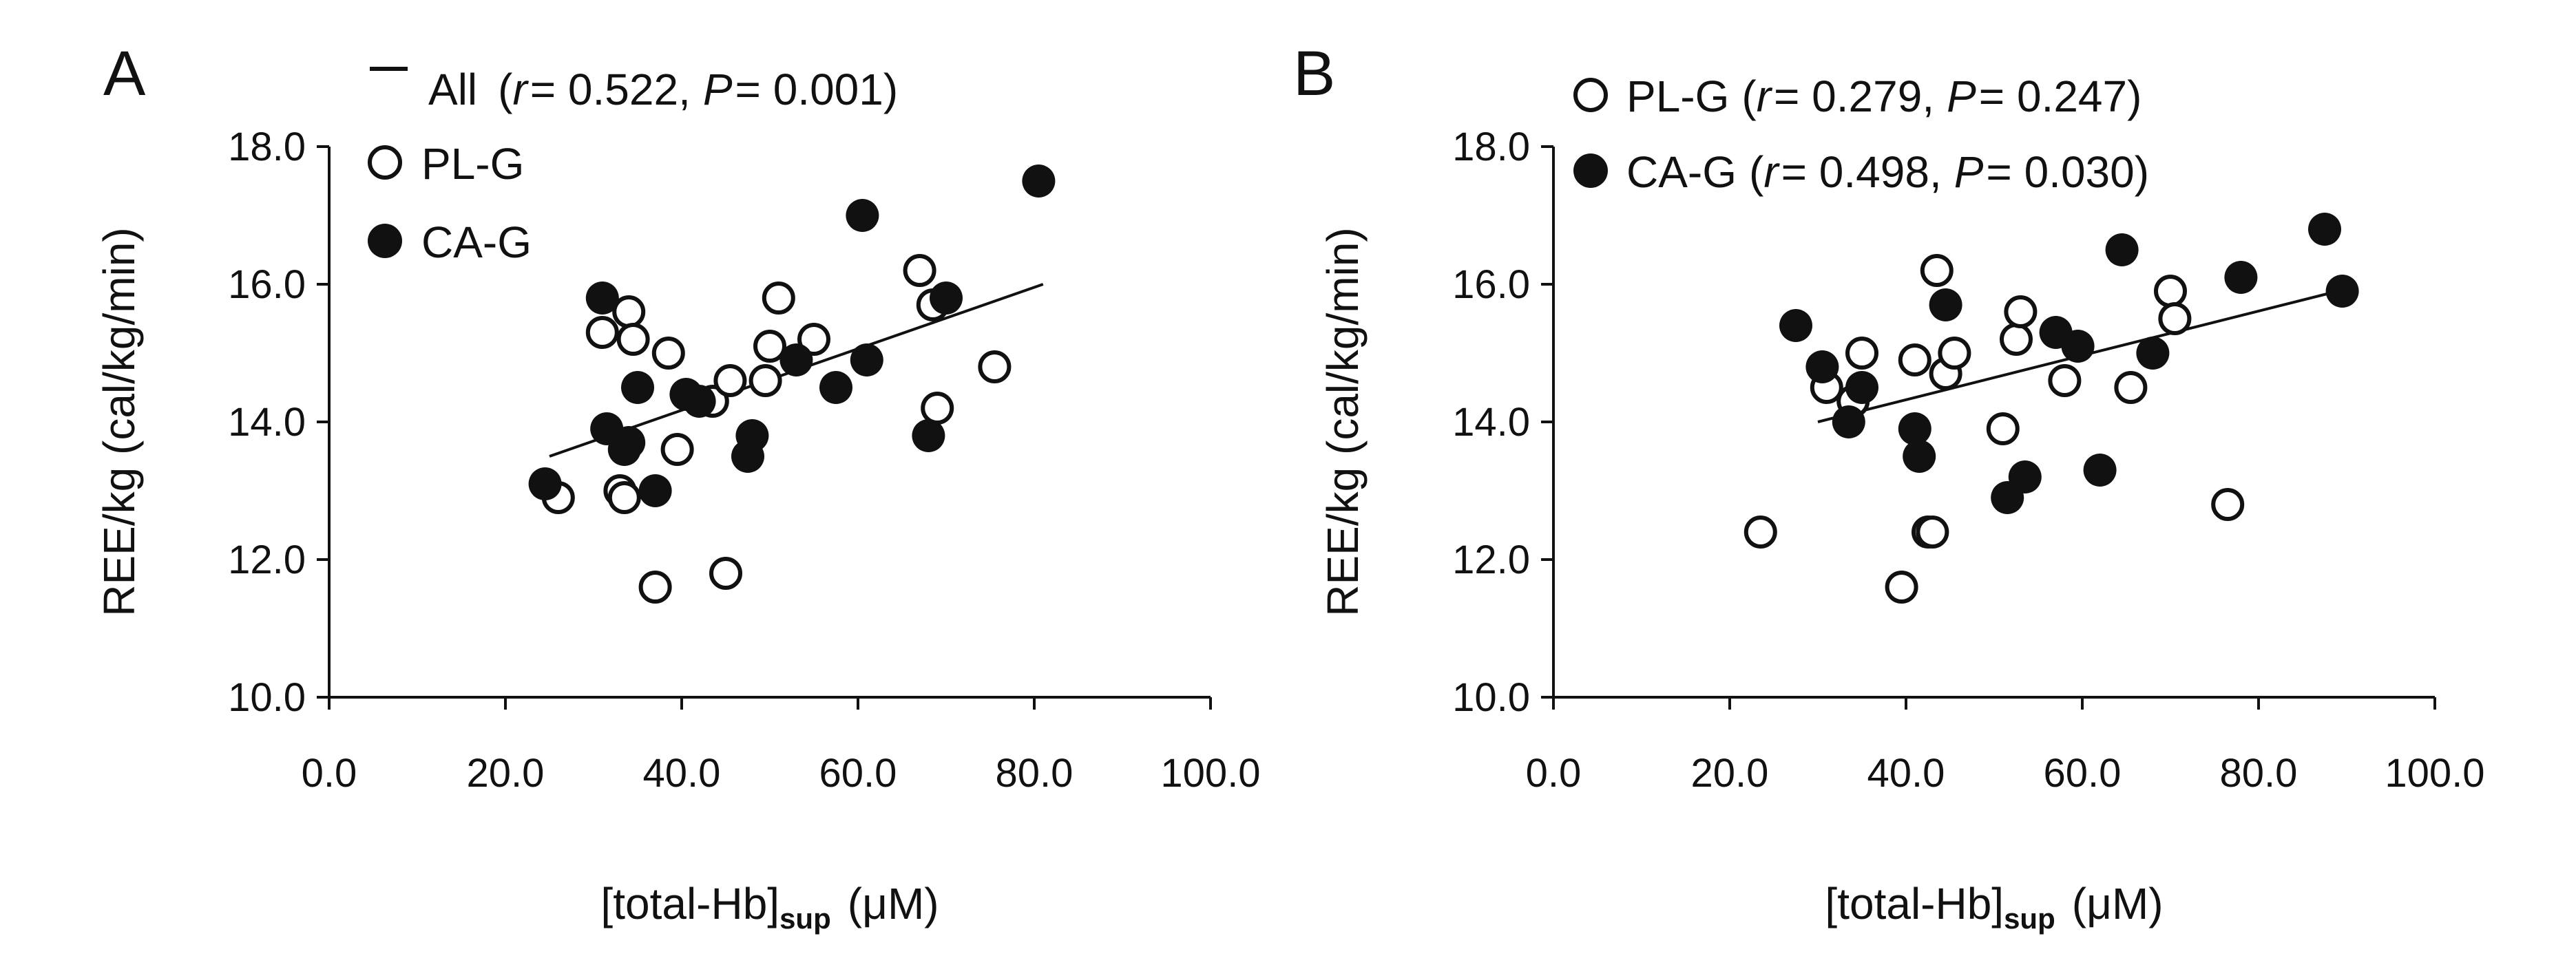 The width and height of the screenshot is (2576, 956). What do you see at coordinates (1854, 96) in the screenshot?
I see `legend-plg-r-value: = 0.279,` at bounding box center [1854, 96].